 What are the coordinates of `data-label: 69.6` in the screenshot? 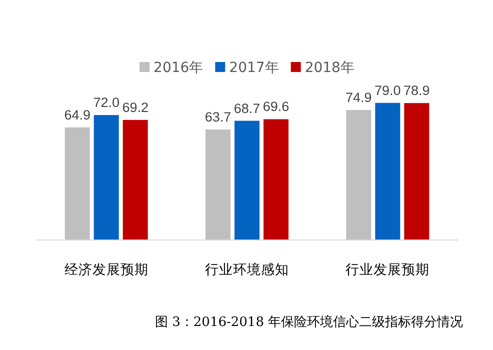 It's located at (276, 106).